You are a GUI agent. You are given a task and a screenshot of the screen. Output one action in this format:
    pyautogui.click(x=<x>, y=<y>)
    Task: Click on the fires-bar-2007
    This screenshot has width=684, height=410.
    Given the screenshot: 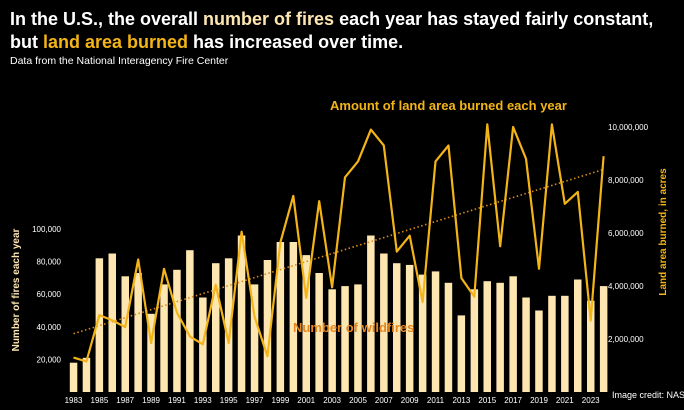 What is the action you would take?
    pyautogui.click(x=384, y=322)
    